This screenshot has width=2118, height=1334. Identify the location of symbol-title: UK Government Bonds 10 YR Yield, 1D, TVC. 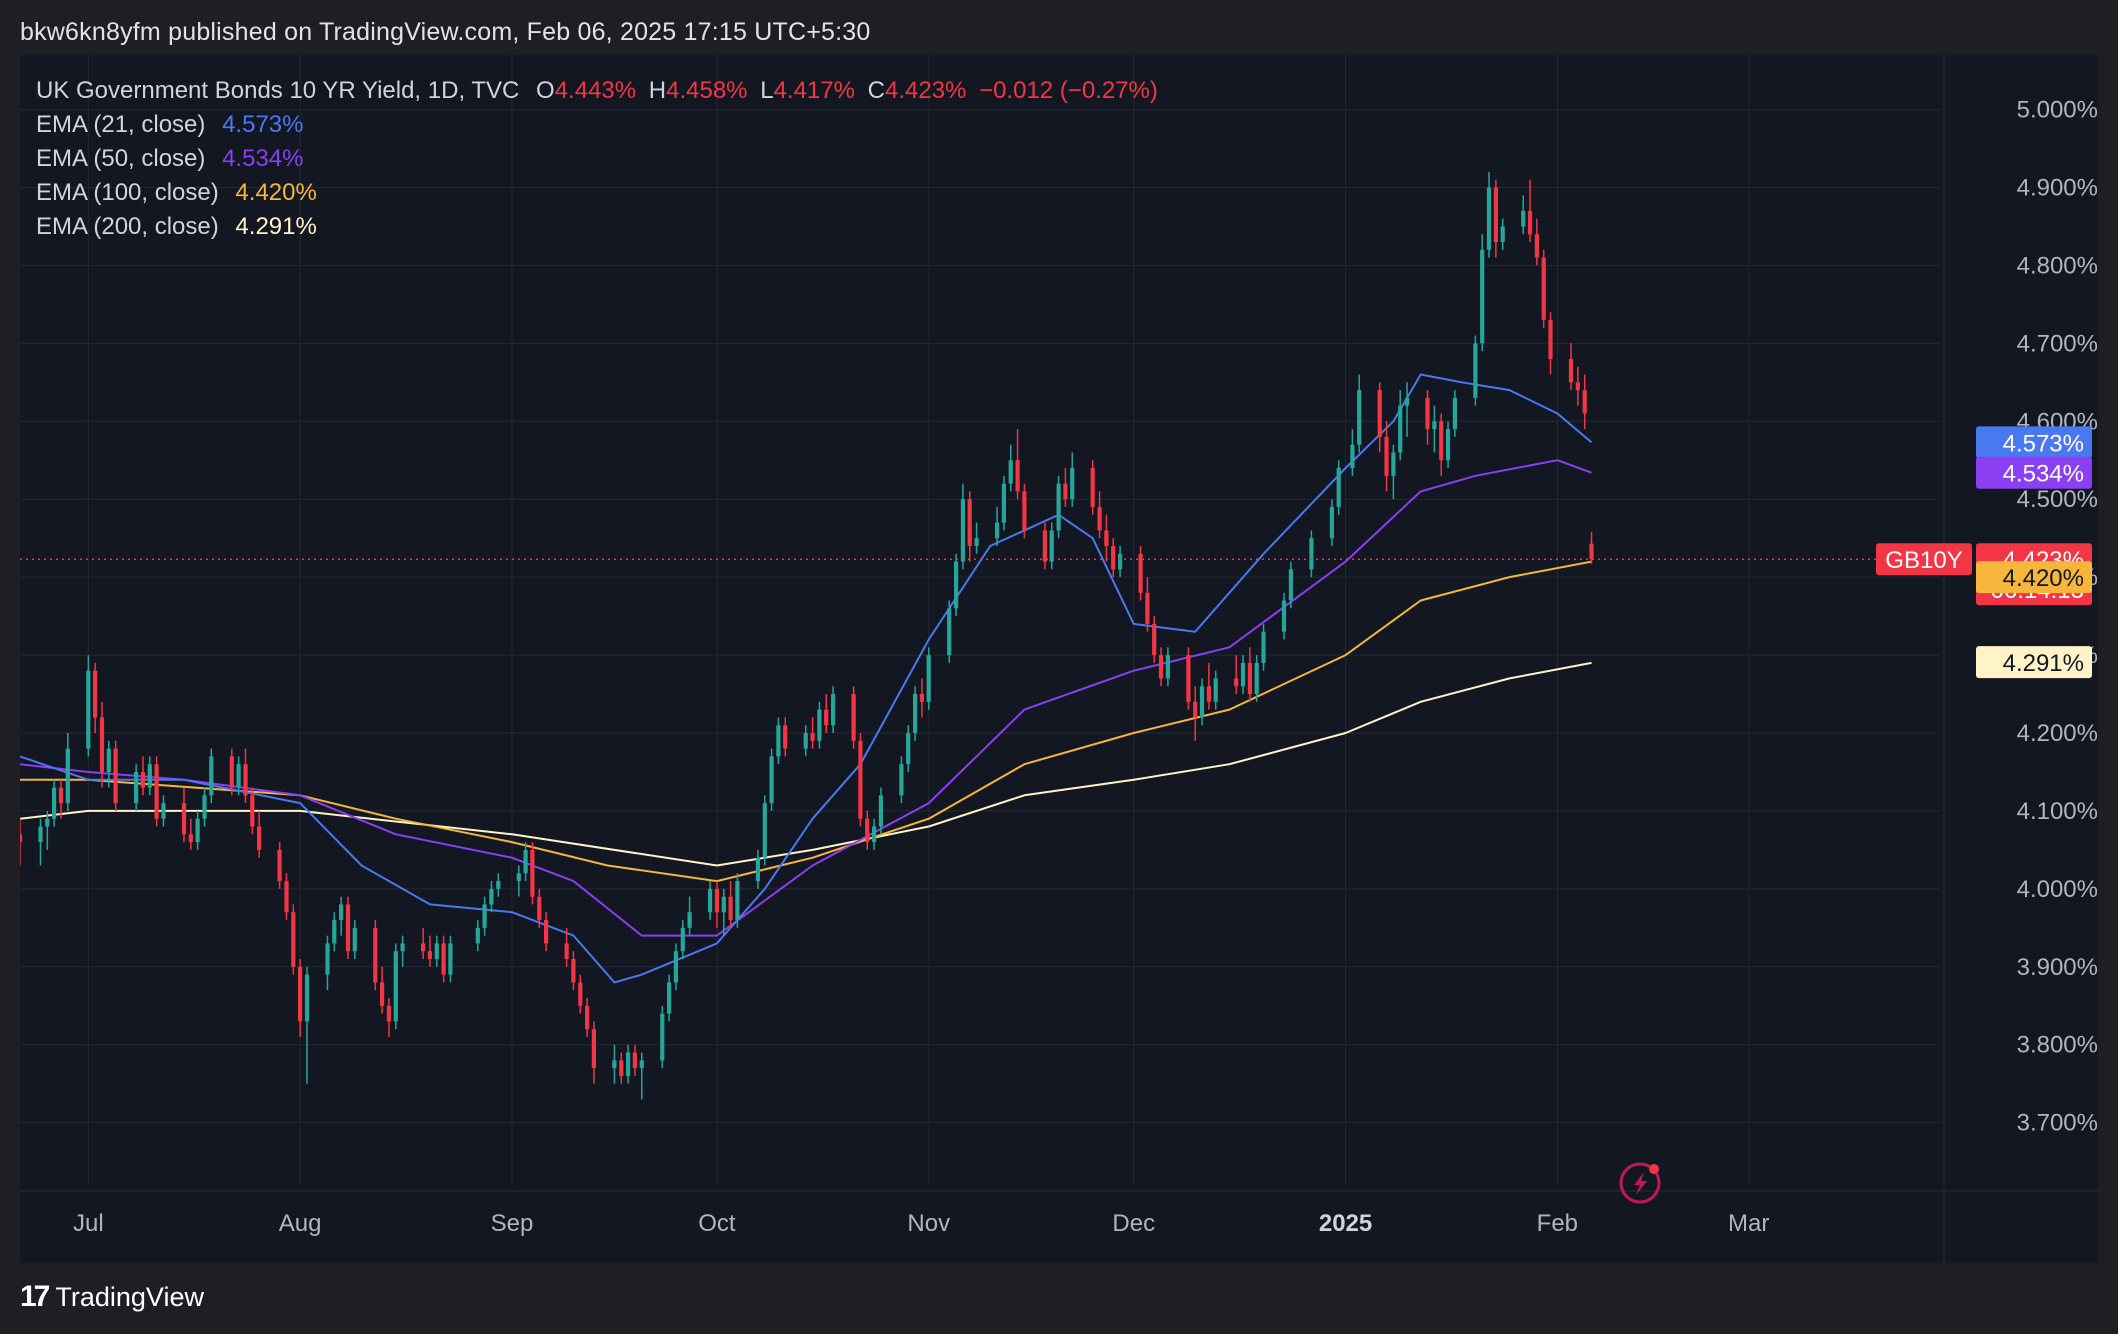
(278, 90).